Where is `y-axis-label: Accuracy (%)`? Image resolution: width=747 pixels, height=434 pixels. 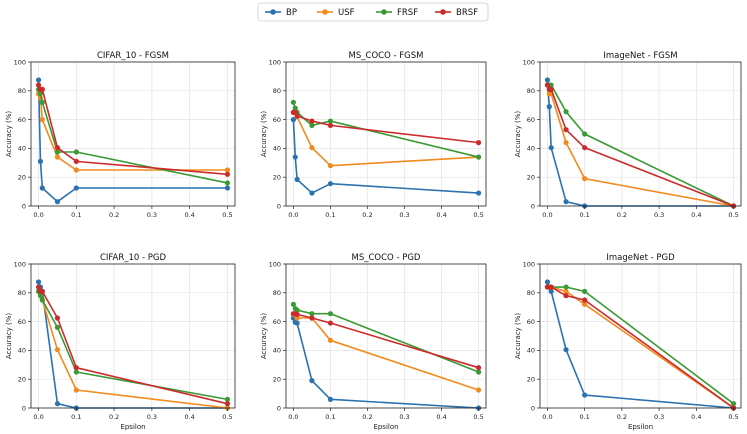
y-axis-label: Accuracy (%) is located at coordinates (264, 336).